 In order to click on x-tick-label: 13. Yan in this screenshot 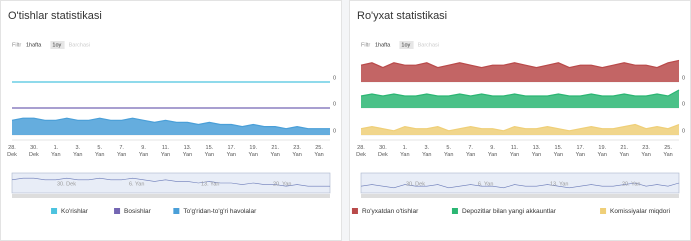, I will do `click(536, 151)`.